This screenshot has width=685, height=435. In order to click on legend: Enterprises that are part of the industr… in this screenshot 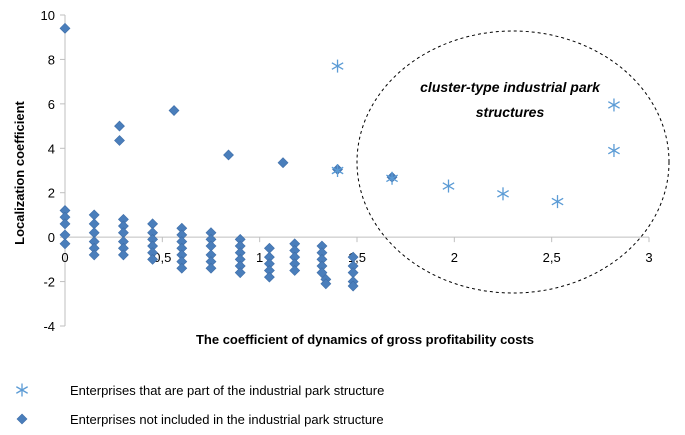, I will do `click(200, 405)`.